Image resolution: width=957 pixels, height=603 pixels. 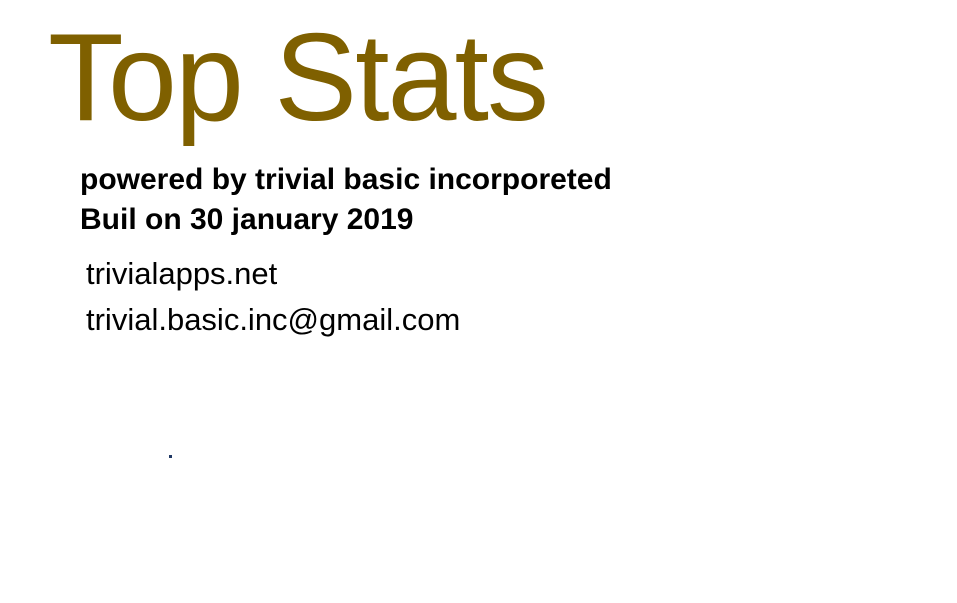 I want to click on app-title: Top Stats, so click(x=298, y=78).